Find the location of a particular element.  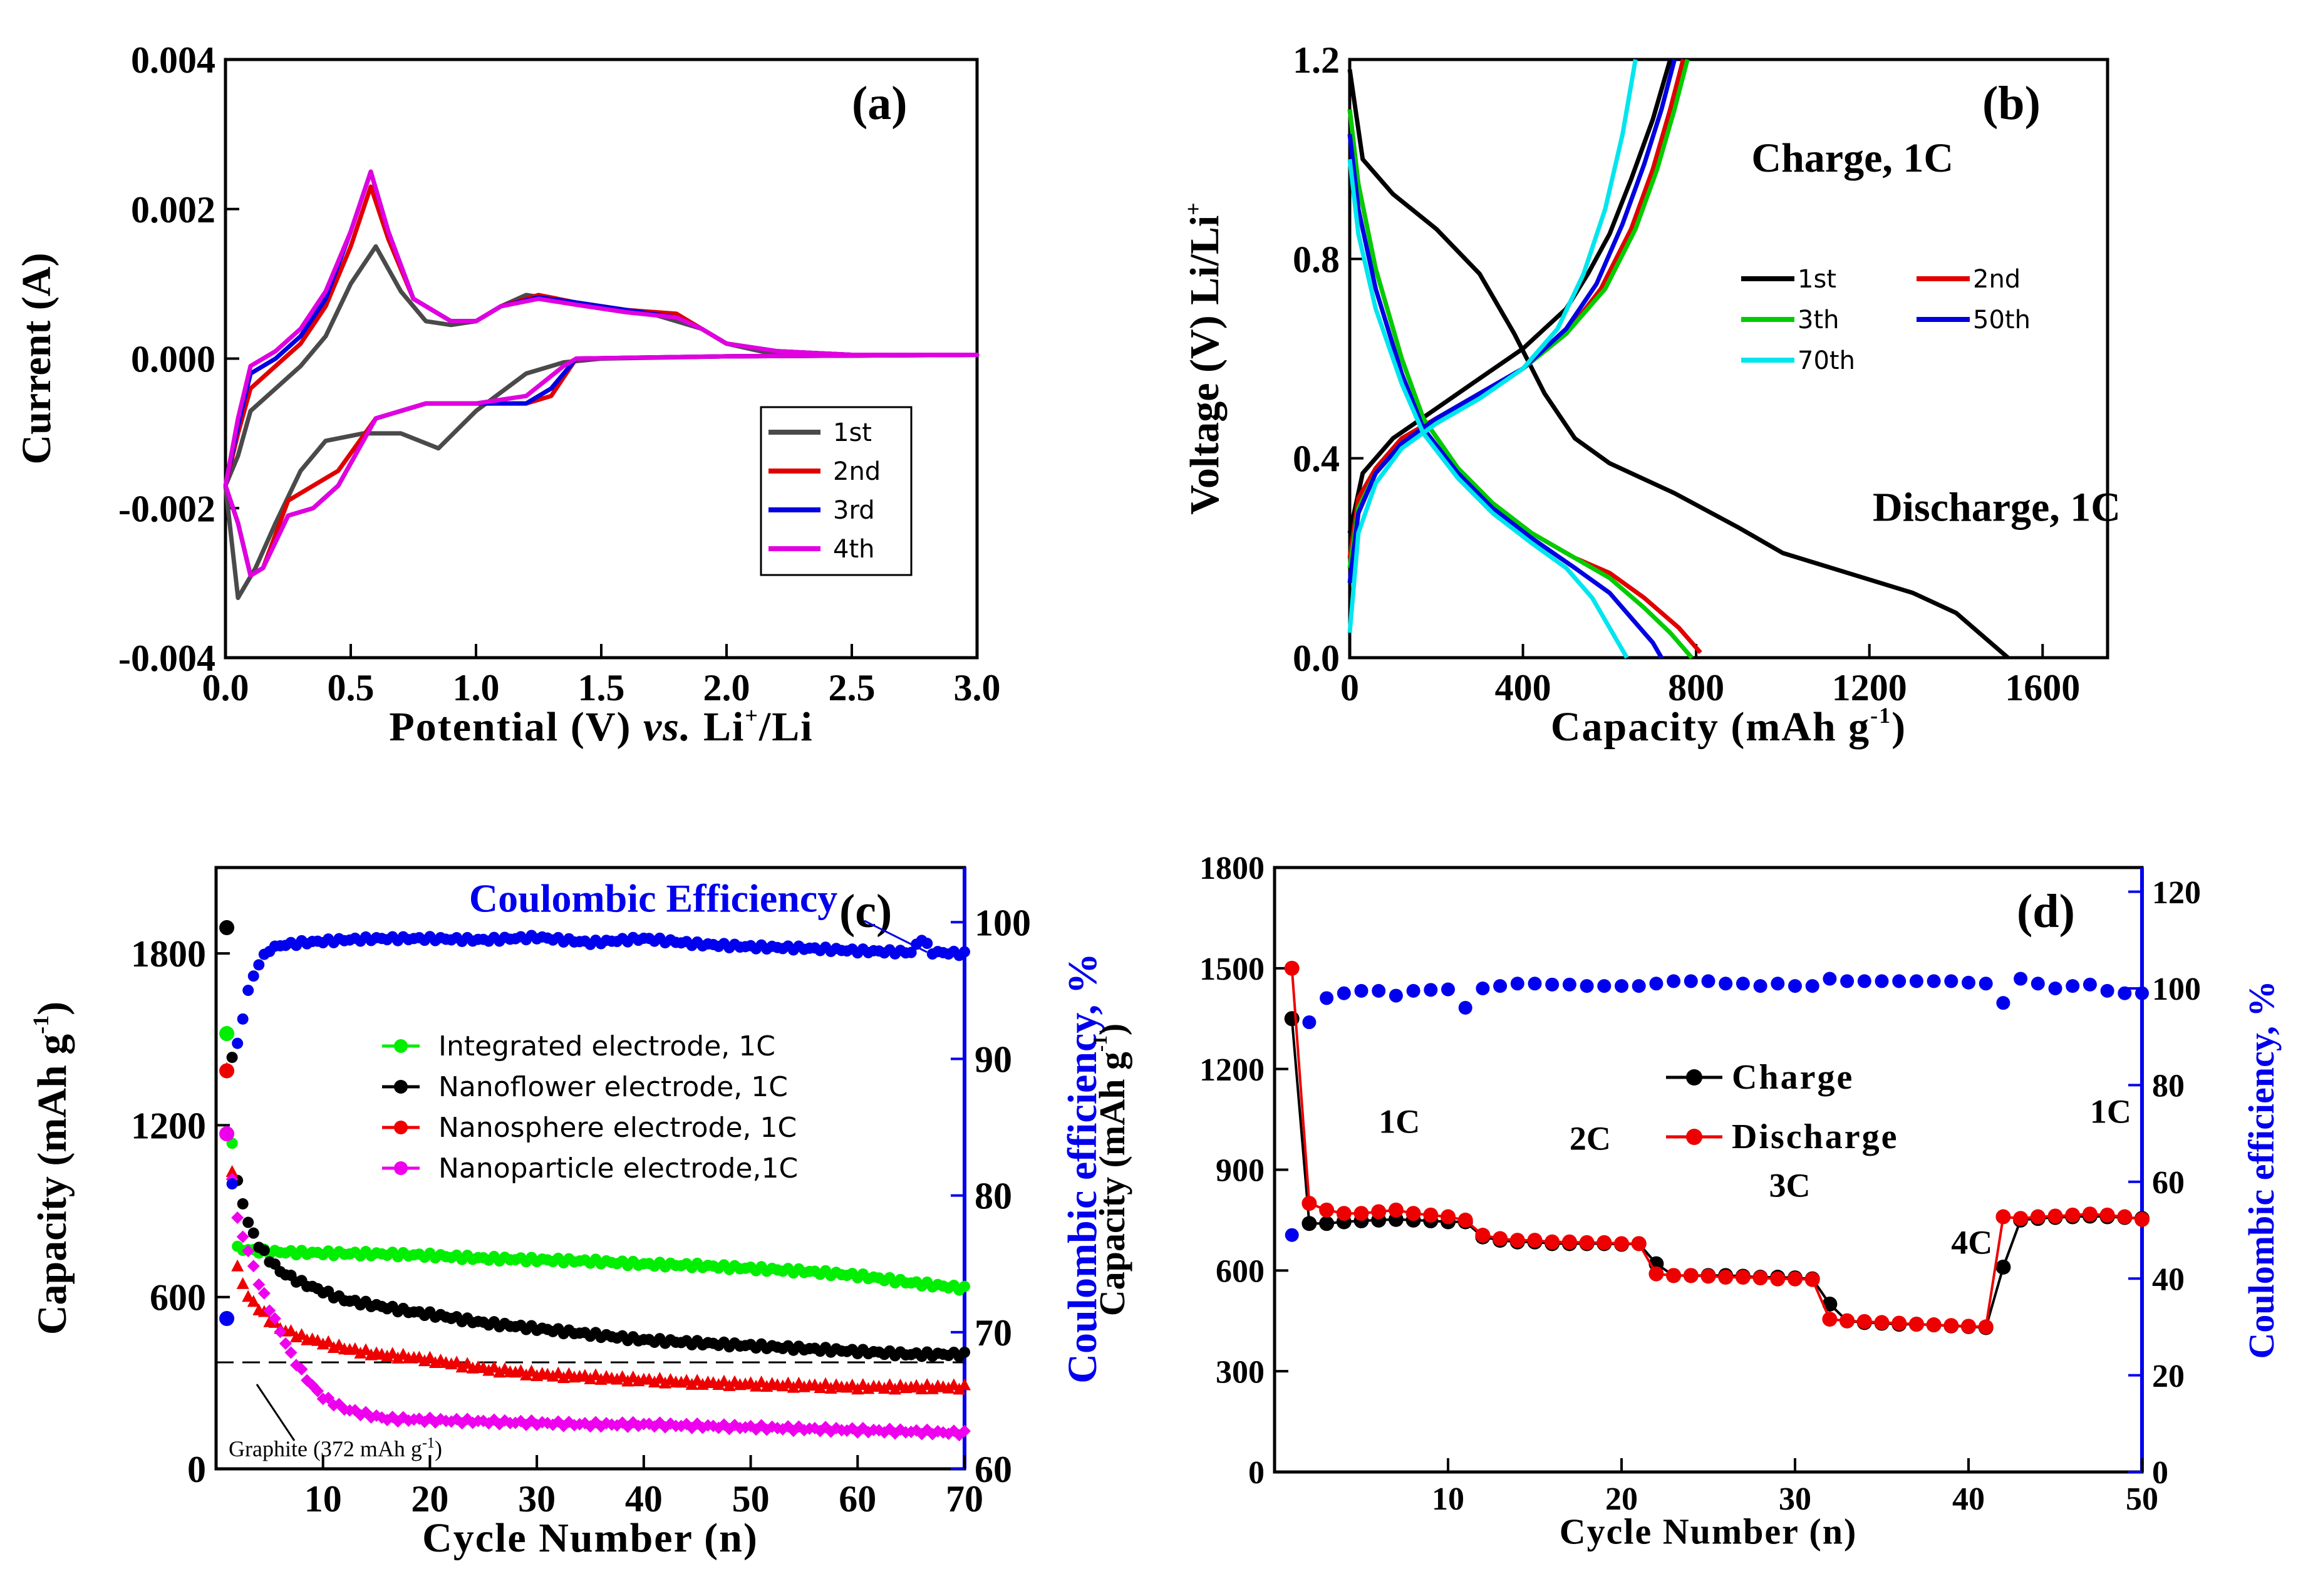

y-tick-label: 600 is located at coordinates (178, 1298).